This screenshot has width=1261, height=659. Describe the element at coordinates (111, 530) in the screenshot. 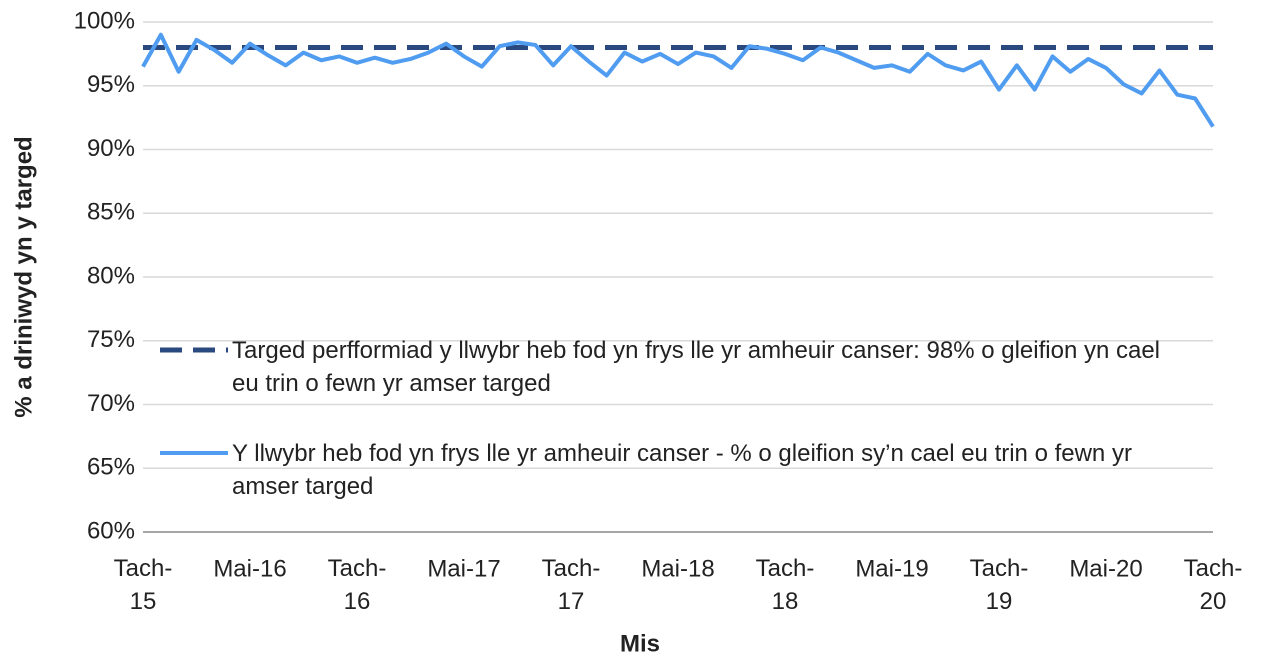

I see `y-tick-label: 60%` at that location.